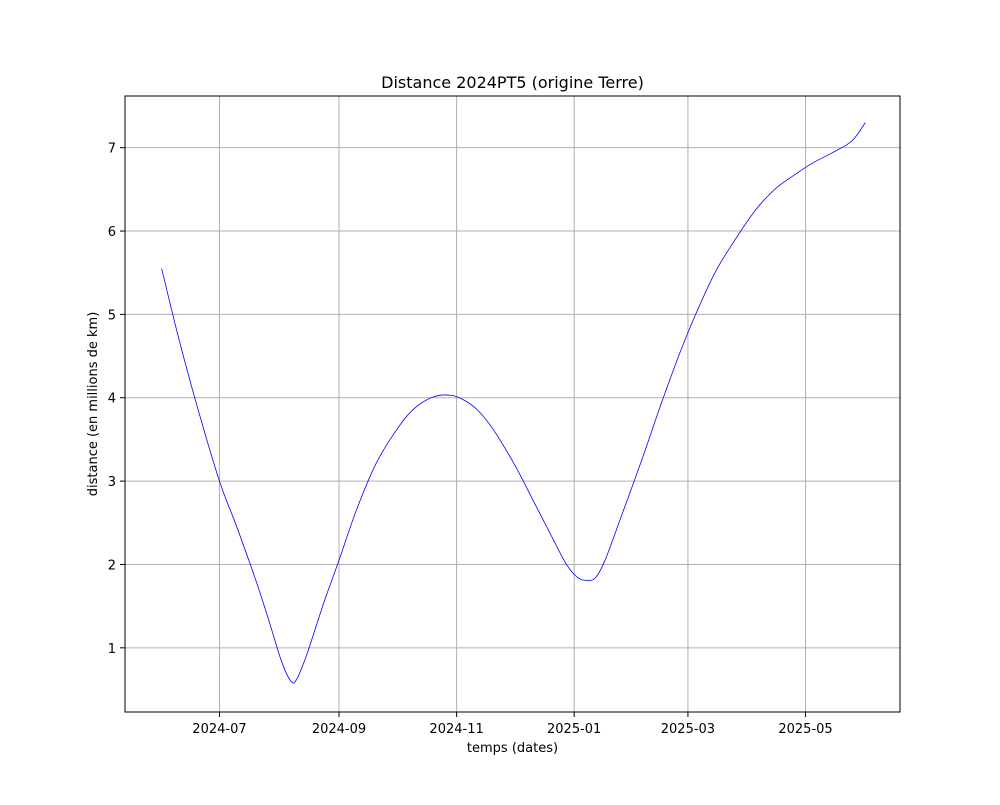  I want to click on x-tick-label: 2024-11, so click(456, 729).